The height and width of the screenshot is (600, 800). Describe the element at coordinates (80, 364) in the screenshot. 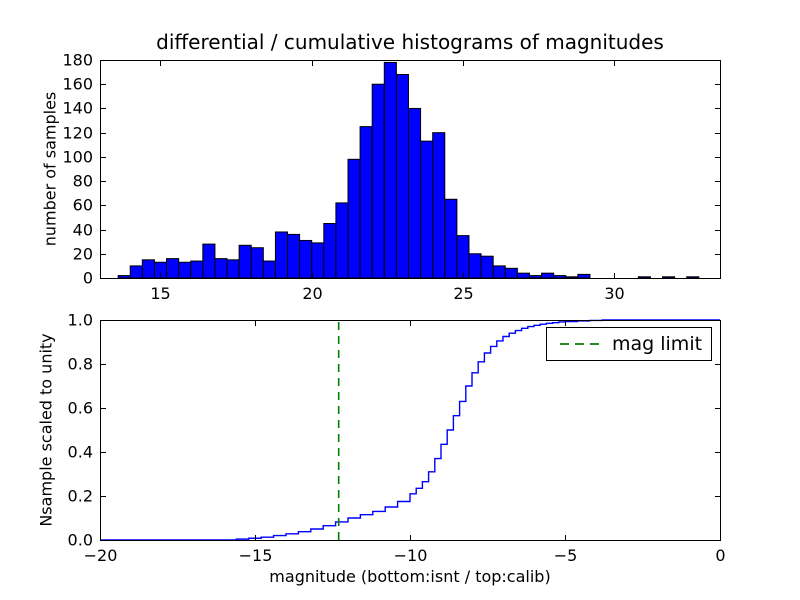

I see `y-tick-label: 0.8` at that location.